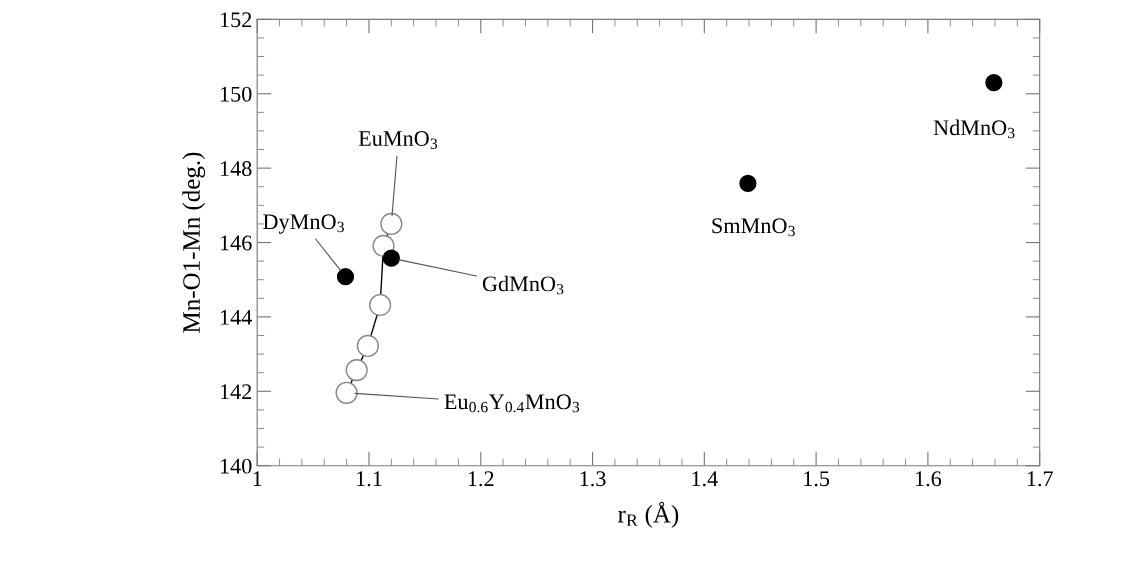 The height and width of the screenshot is (586, 1140). What do you see at coordinates (236, 243) in the screenshot?
I see `y-tick-label: 146` at bounding box center [236, 243].